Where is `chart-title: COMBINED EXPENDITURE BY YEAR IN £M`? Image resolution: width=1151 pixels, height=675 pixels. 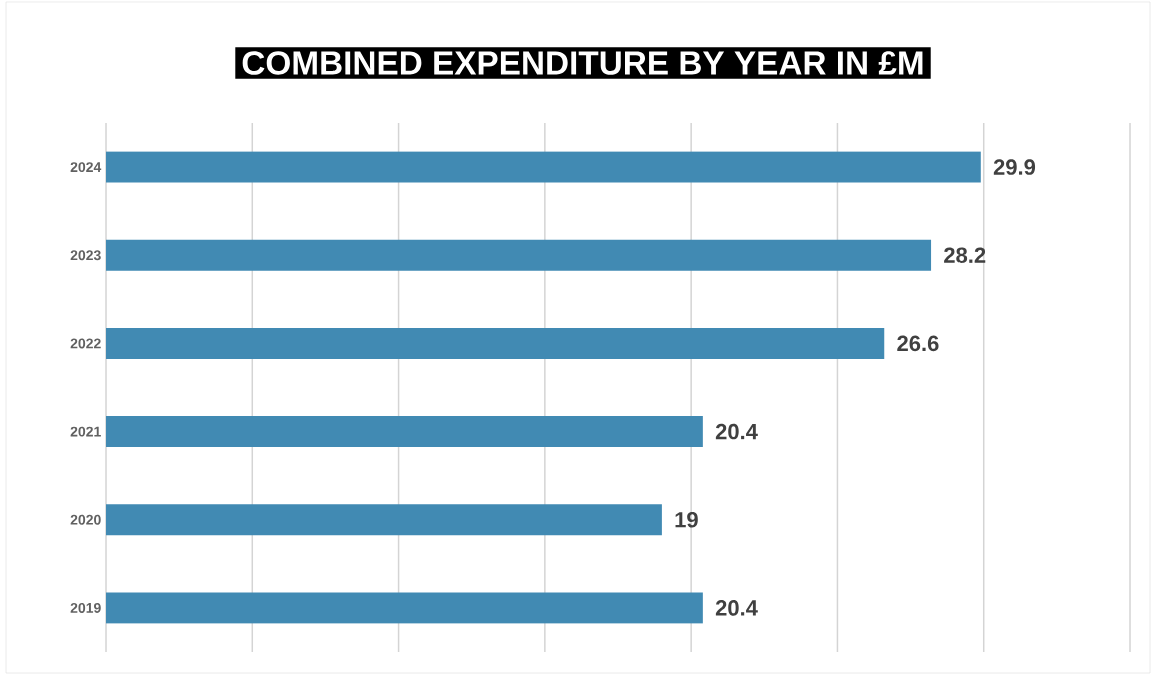
chart-title: COMBINED EXPENDITURE BY YEAR IN £M is located at coordinates (582, 63).